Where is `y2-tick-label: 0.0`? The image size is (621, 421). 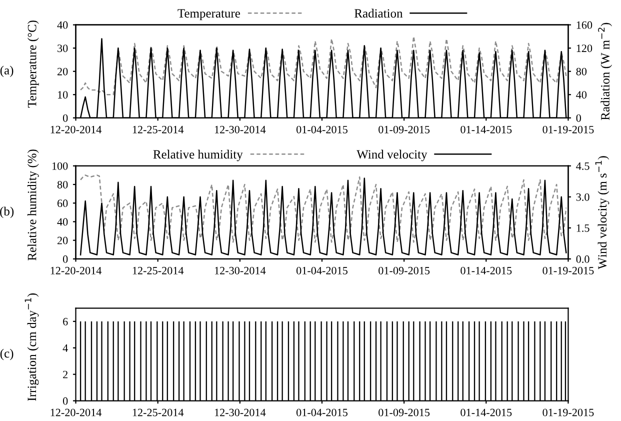
y2-tick-label: 0.0 is located at coordinates (583, 259).